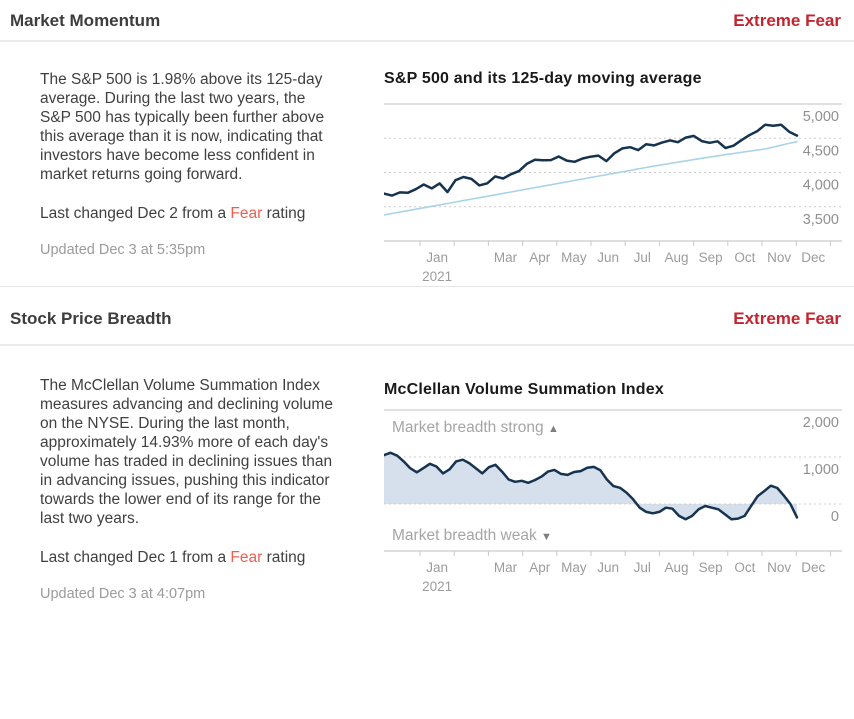 Image resolution: width=854 pixels, height=719 pixels. I want to click on last-changed-text: Last changed Dec 1 from a Fear rating, so click(188, 557).